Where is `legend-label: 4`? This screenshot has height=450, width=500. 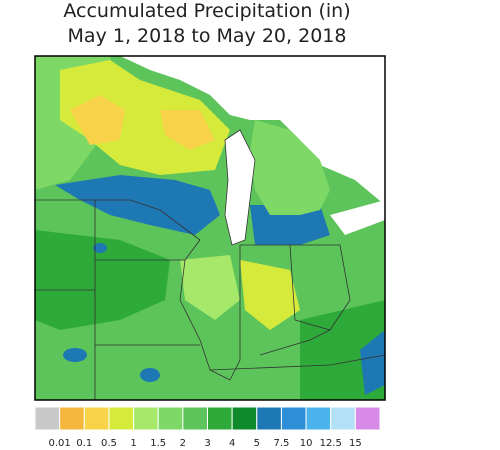
legend-label: 4 is located at coordinates (232, 443).